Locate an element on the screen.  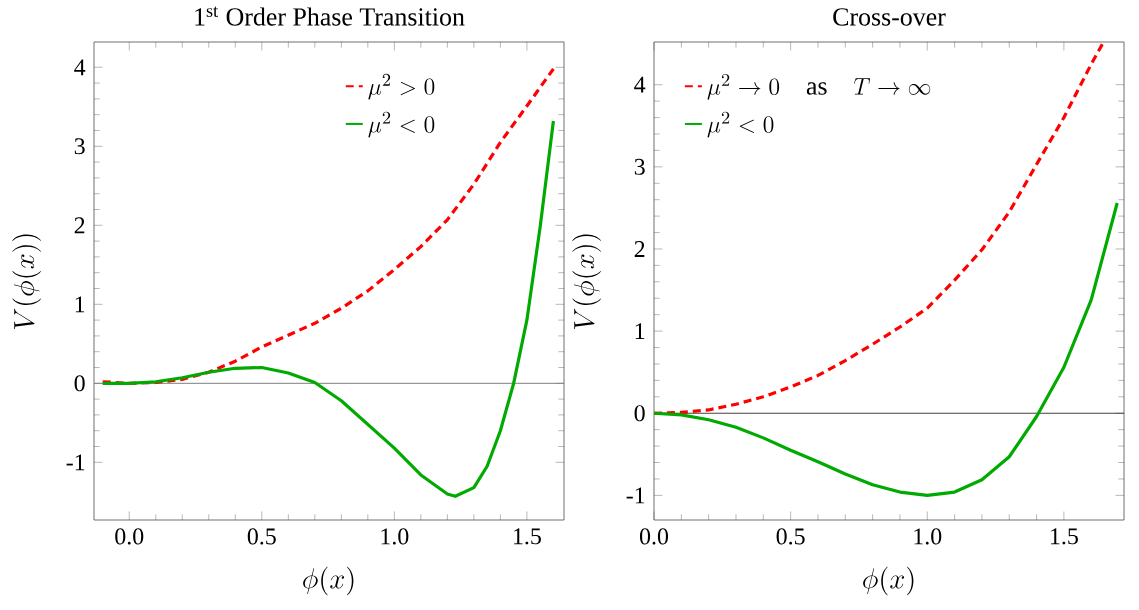
legend-label: $\mu^2 \to 0 \quad \mathrm{as} \quad T \to \infty$ is located at coordinates (819, 86).